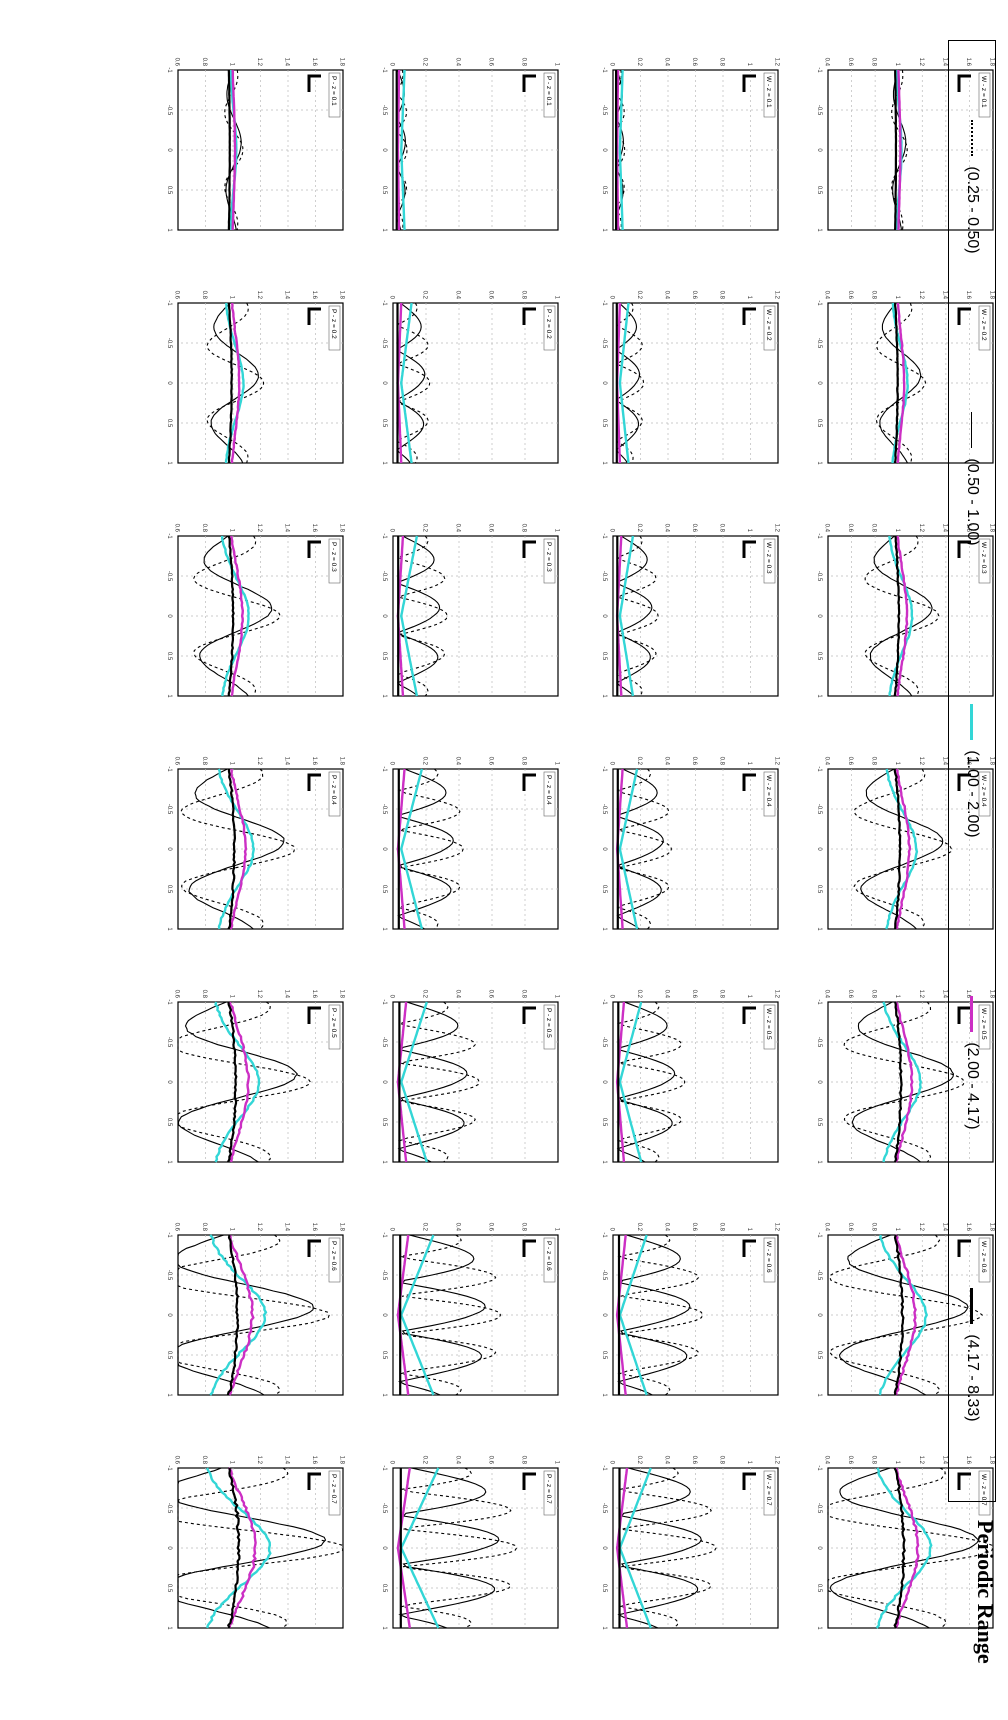 The height and width of the screenshot is (1720, 1008). I want to click on panel-label: W - z = 0.2, so click(984, 328).